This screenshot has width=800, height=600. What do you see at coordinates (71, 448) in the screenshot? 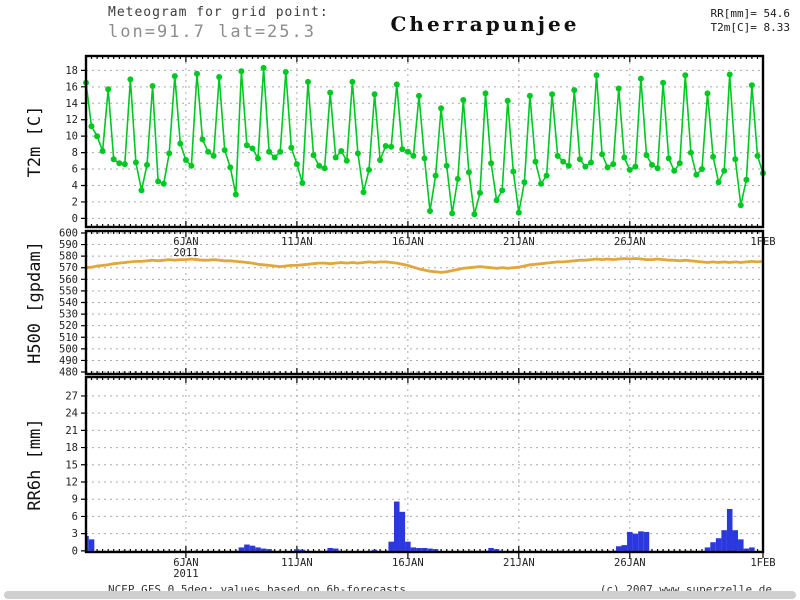
I see `rr6h-ytick-label: 18` at bounding box center [71, 448].